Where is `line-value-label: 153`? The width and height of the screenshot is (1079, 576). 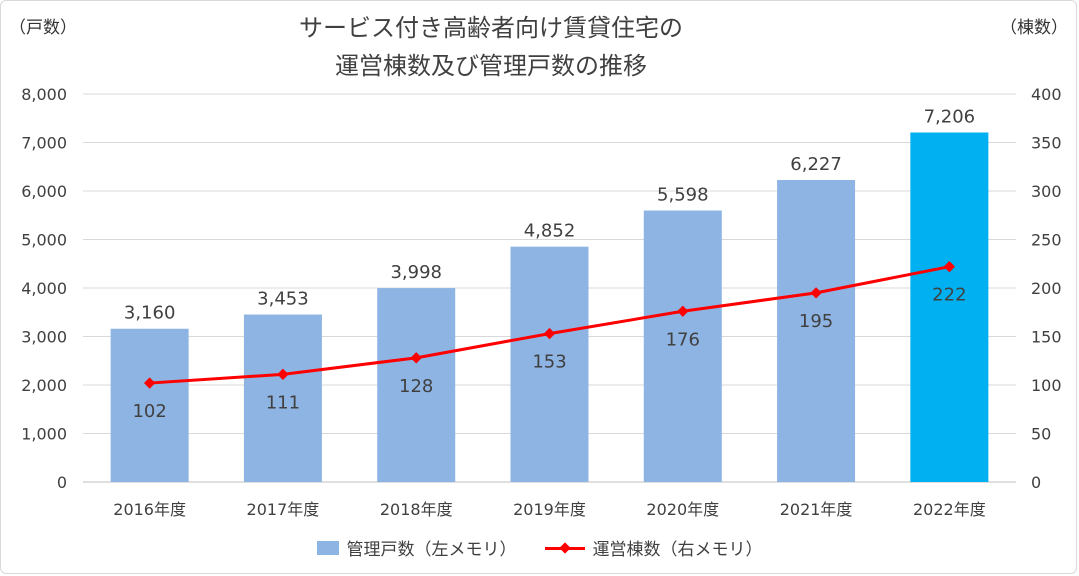
line-value-label: 153 is located at coordinates (549, 362).